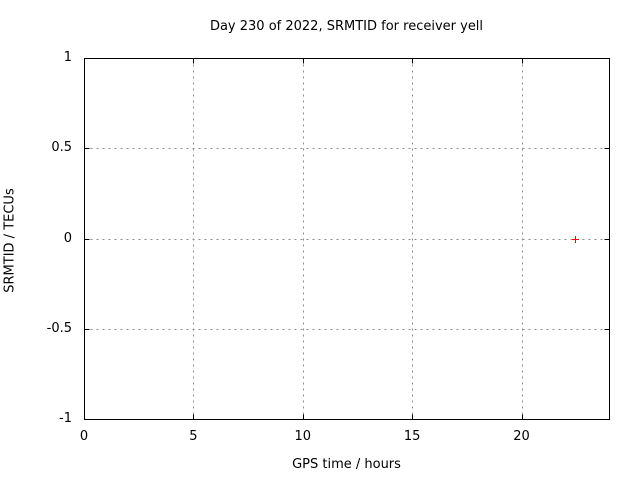 This screenshot has height=480, width=640. I want to click on x-tick-label: 15, so click(412, 436).